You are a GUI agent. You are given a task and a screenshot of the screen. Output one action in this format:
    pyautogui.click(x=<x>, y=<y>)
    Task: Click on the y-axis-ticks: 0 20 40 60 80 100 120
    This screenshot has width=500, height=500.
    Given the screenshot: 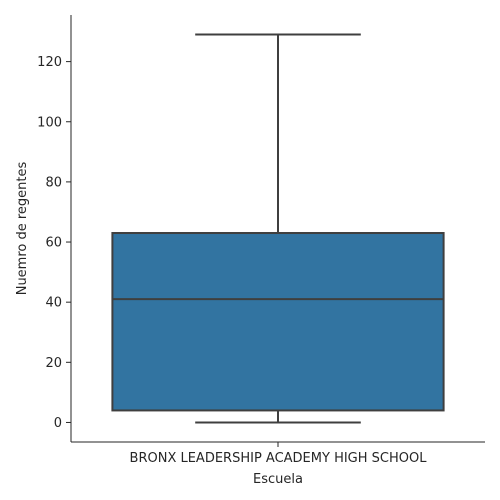 What is the action you would take?
    pyautogui.click(x=54, y=243)
    